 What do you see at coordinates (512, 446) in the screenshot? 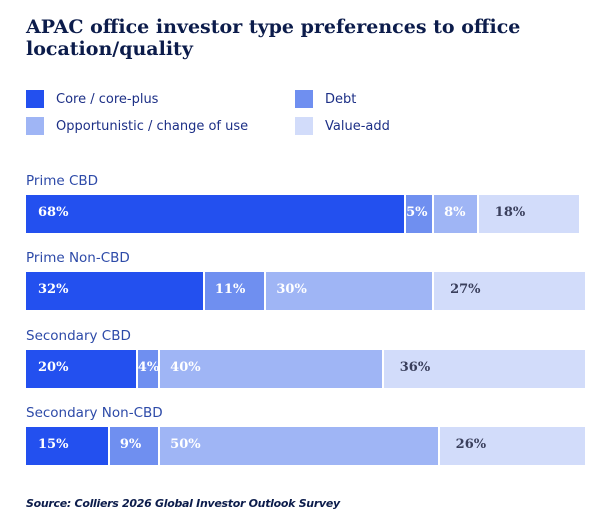
I see `bar-segment-secondary-non-cbd-value-add: 26%` at bounding box center [512, 446].